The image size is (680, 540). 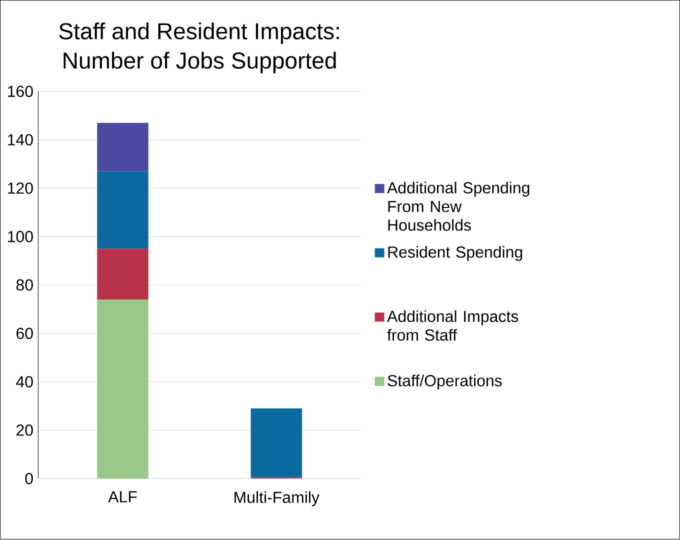 What do you see at coordinates (24, 285) in the screenshot?
I see `y-tick-label: 80` at bounding box center [24, 285].